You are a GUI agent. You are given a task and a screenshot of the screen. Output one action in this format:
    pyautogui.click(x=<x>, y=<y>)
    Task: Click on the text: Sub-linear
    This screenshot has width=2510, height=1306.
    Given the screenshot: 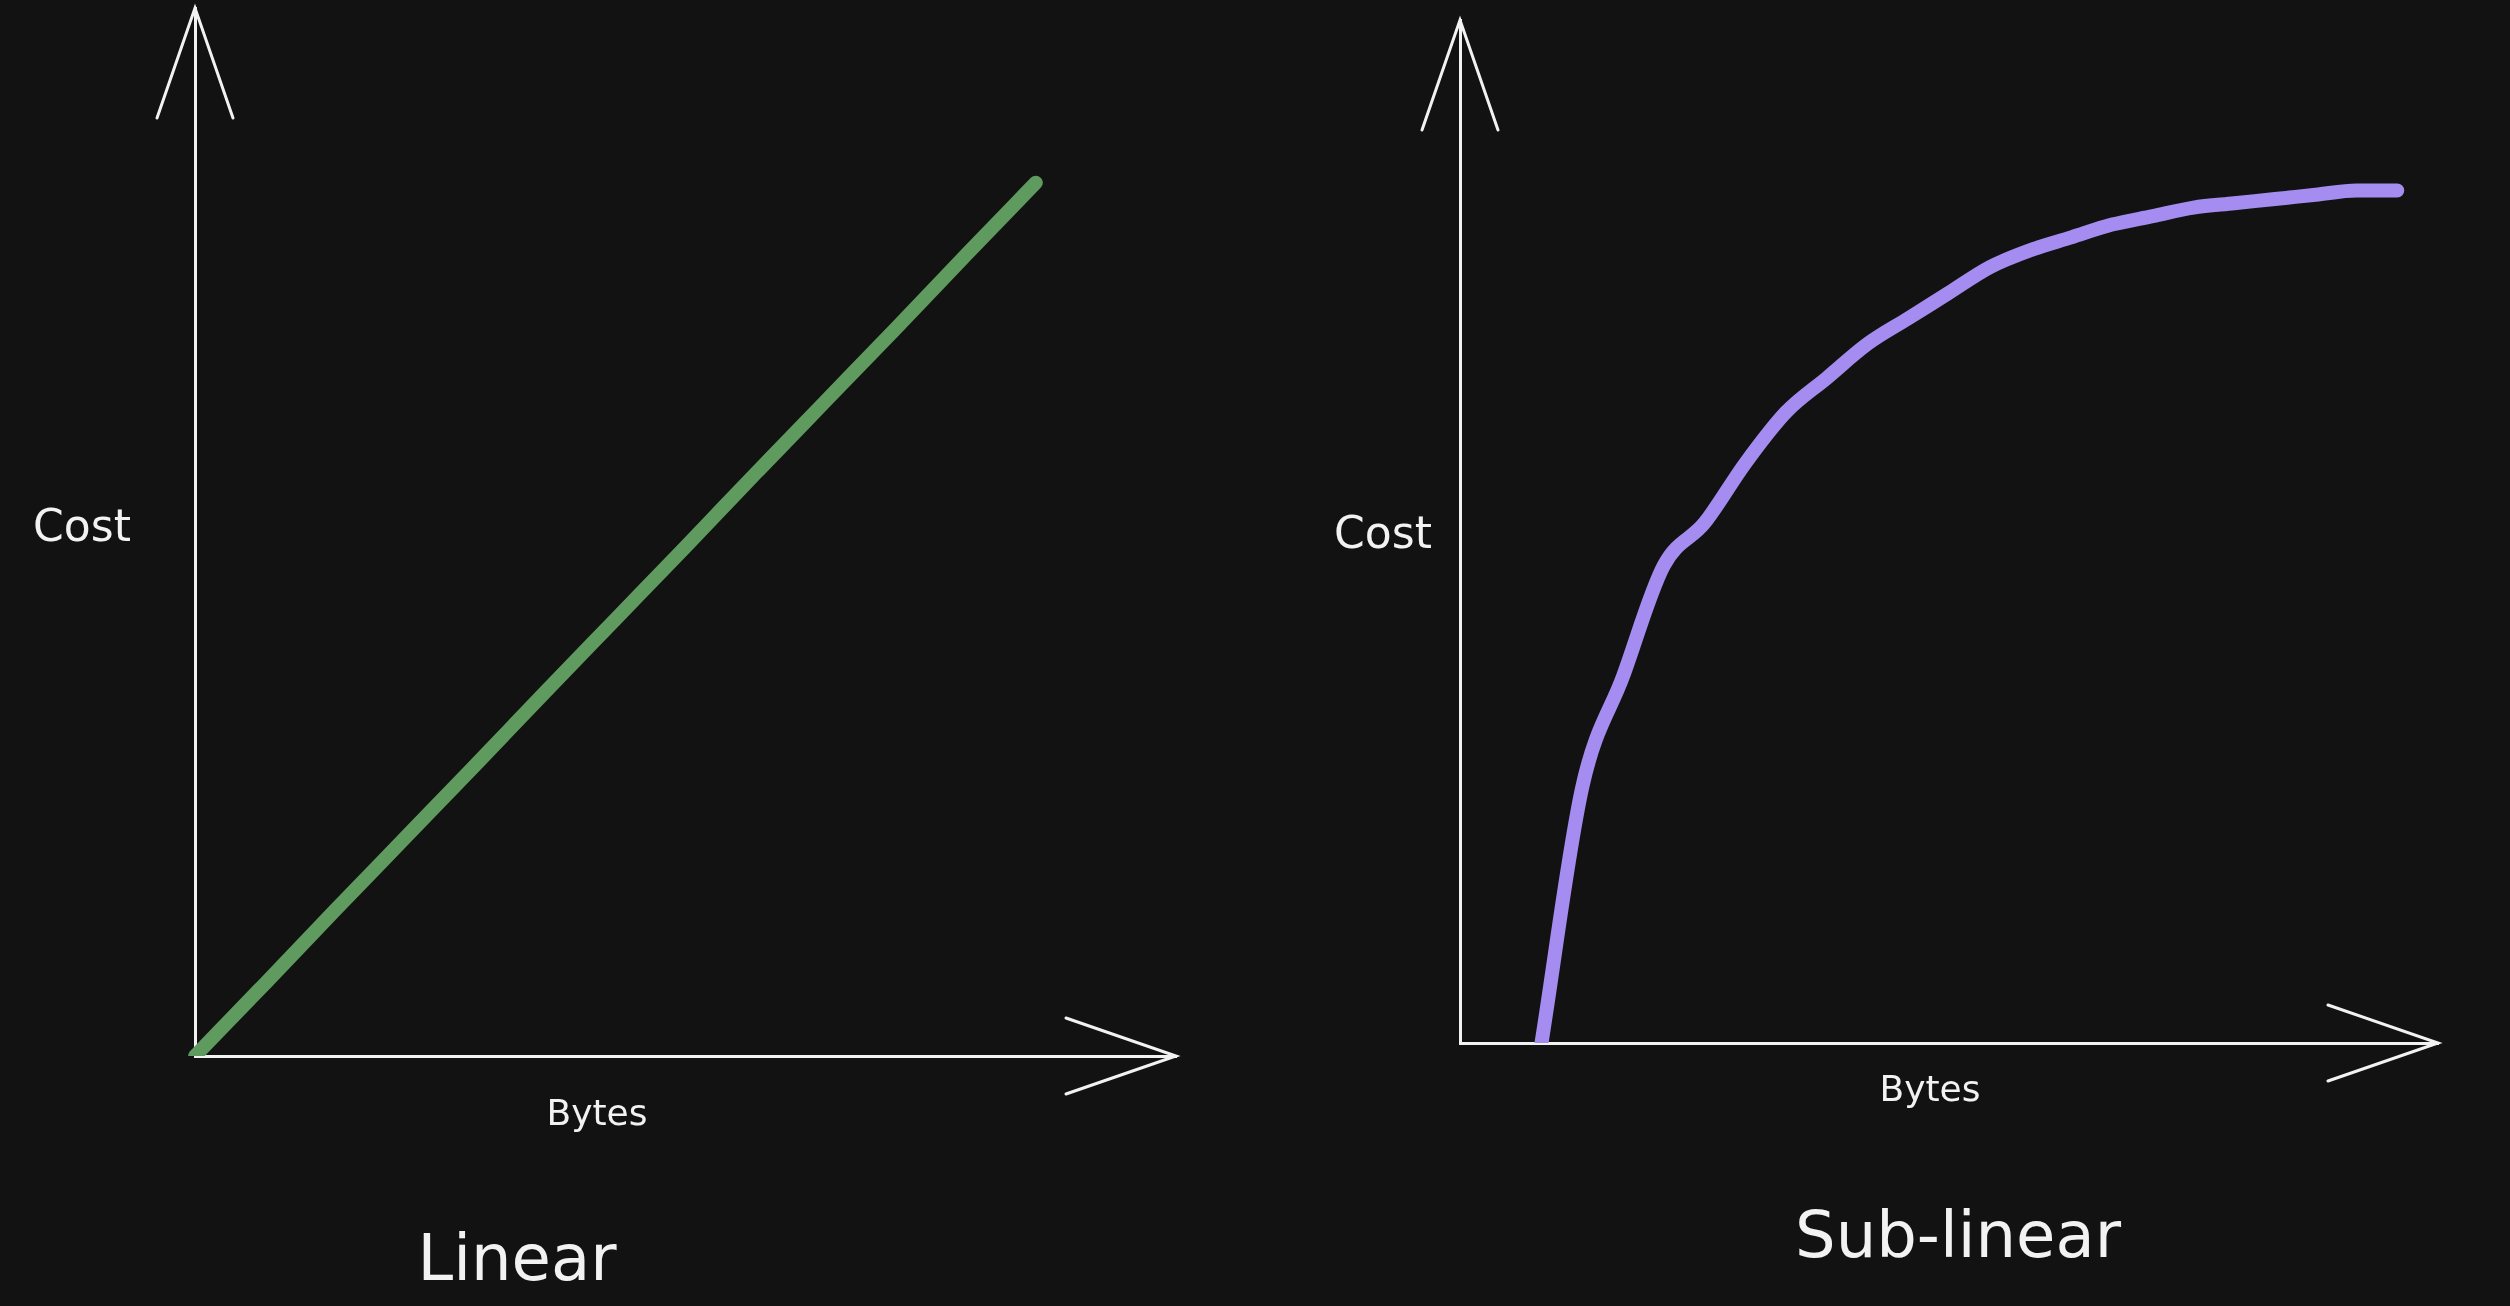 What is the action you would take?
    pyautogui.click(x=1958, y=1235)
    